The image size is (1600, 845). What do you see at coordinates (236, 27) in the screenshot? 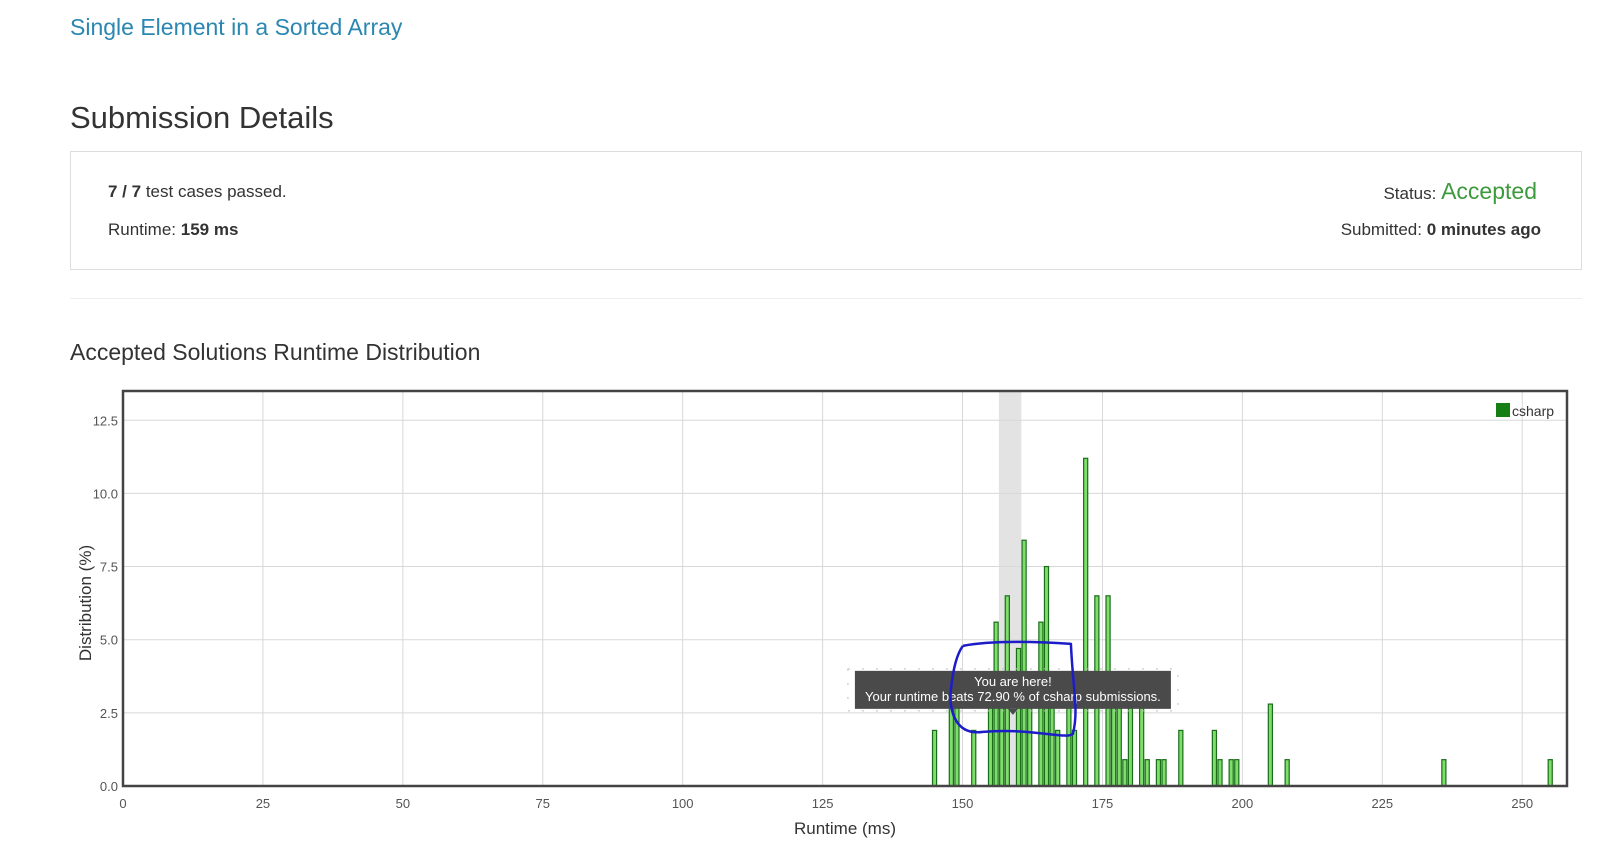
I see `problem-title-link: Single Element in a Sorted Array` at bounding box center [236, 27].